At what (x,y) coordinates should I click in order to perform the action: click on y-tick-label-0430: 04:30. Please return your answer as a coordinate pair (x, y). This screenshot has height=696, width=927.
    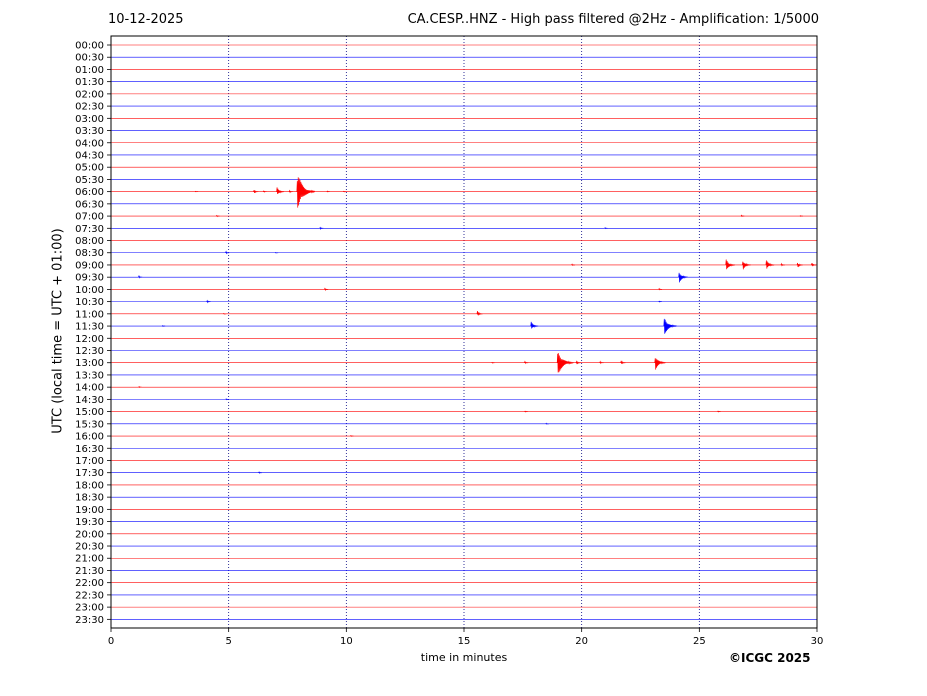
    Looking at the image, I should click on (89, 155).